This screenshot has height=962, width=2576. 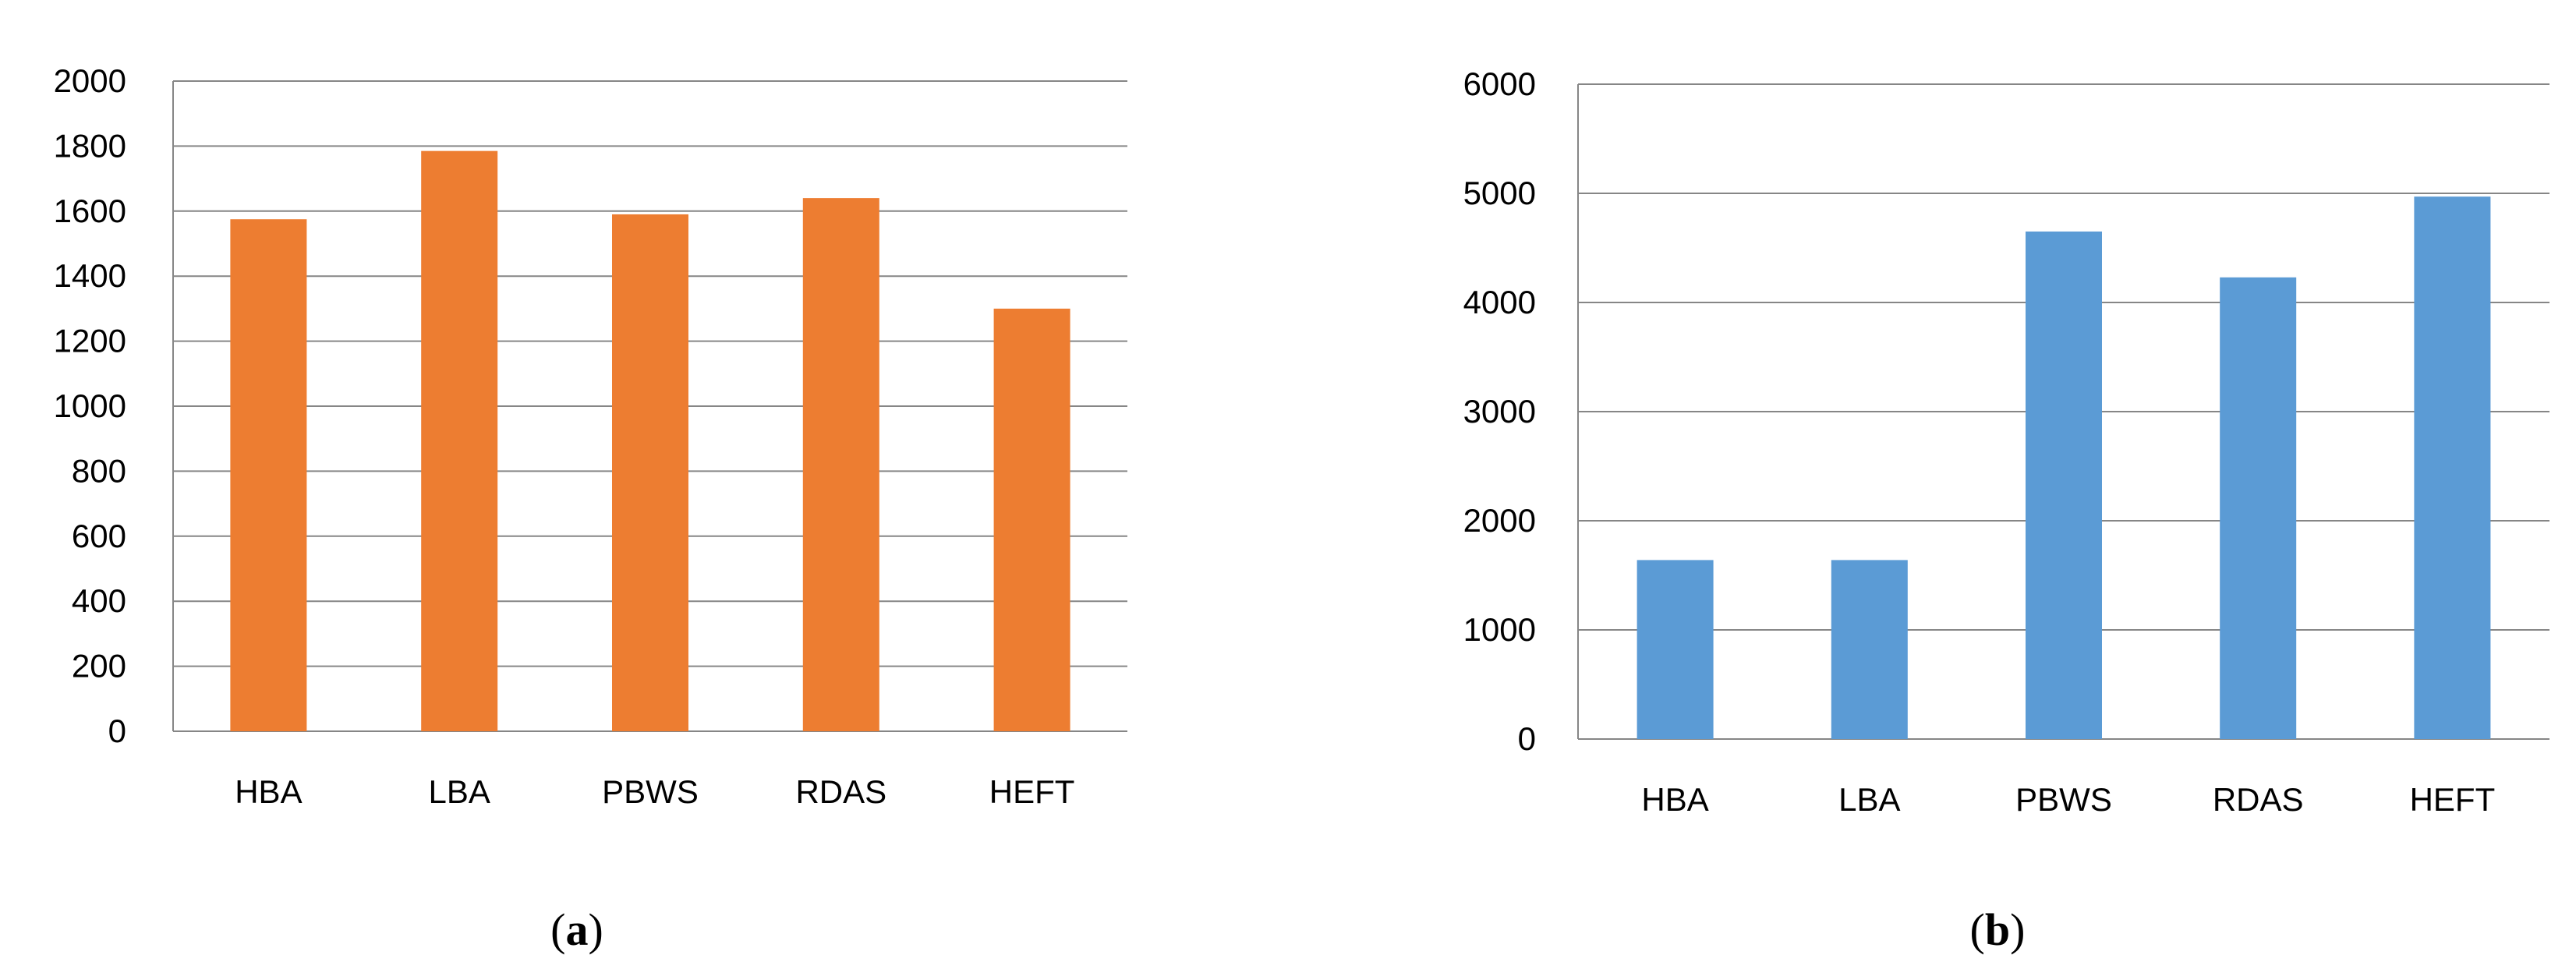 What do you see at coordinates (1499, 83) in the screenshot?
I see `y-tick-label: 6000` at bounding box center [1499, 83].